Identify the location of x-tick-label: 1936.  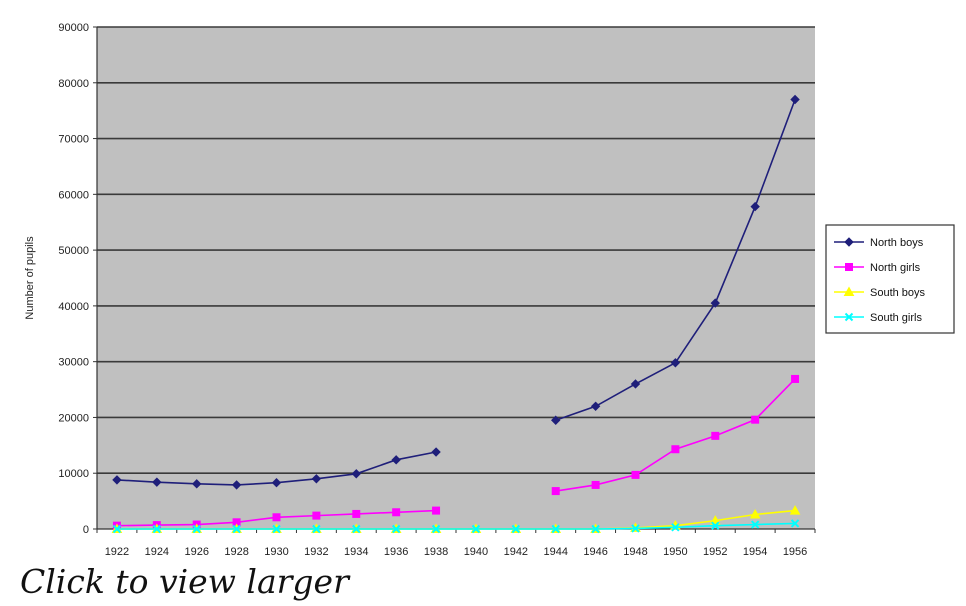
(396, 552).